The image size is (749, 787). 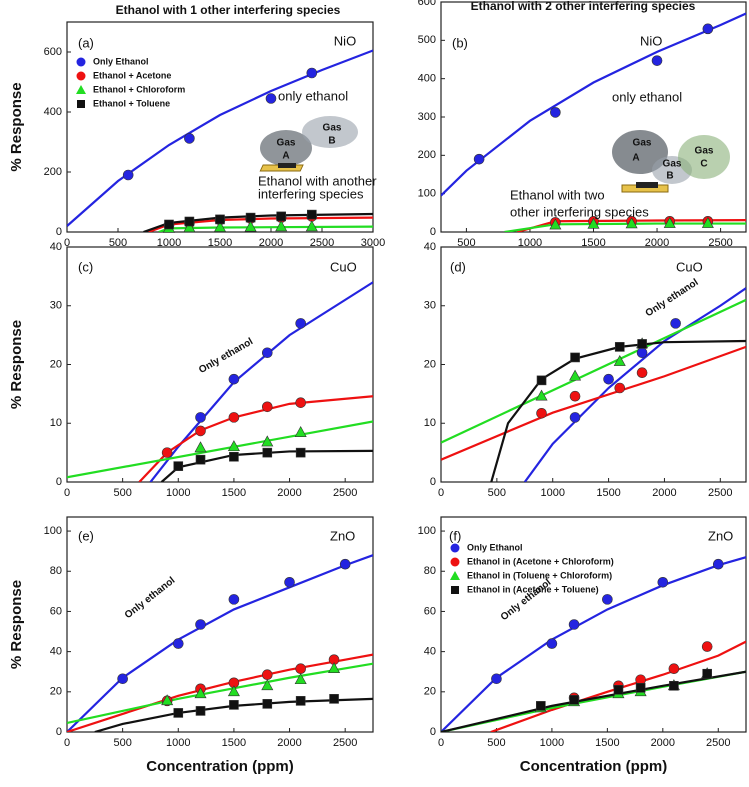 I want to click on annotation: interfering species, so click(x=311, y=193).